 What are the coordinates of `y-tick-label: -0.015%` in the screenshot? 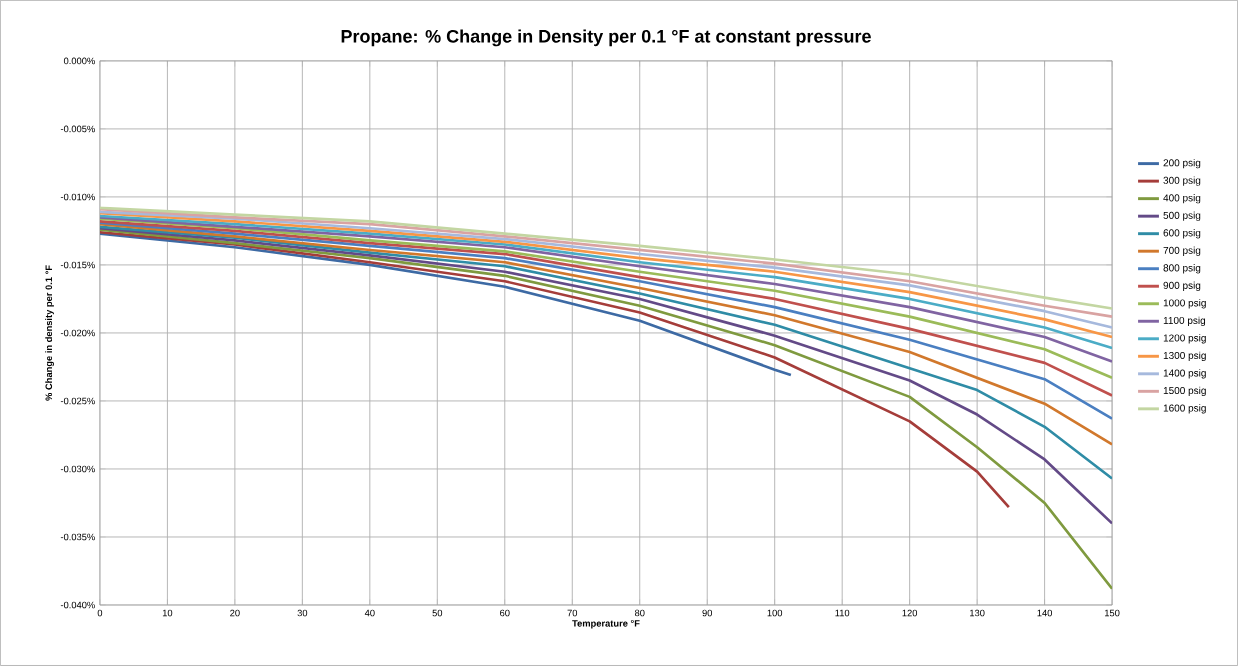 It's located at (77, 265).